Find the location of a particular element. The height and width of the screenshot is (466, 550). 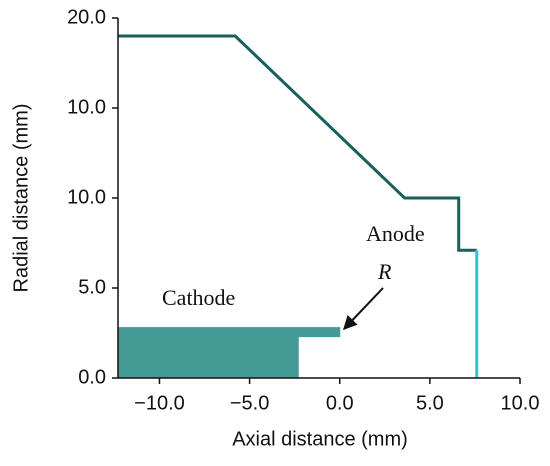

y-tick-label: 20.0 is located at coordinates (86, 17).